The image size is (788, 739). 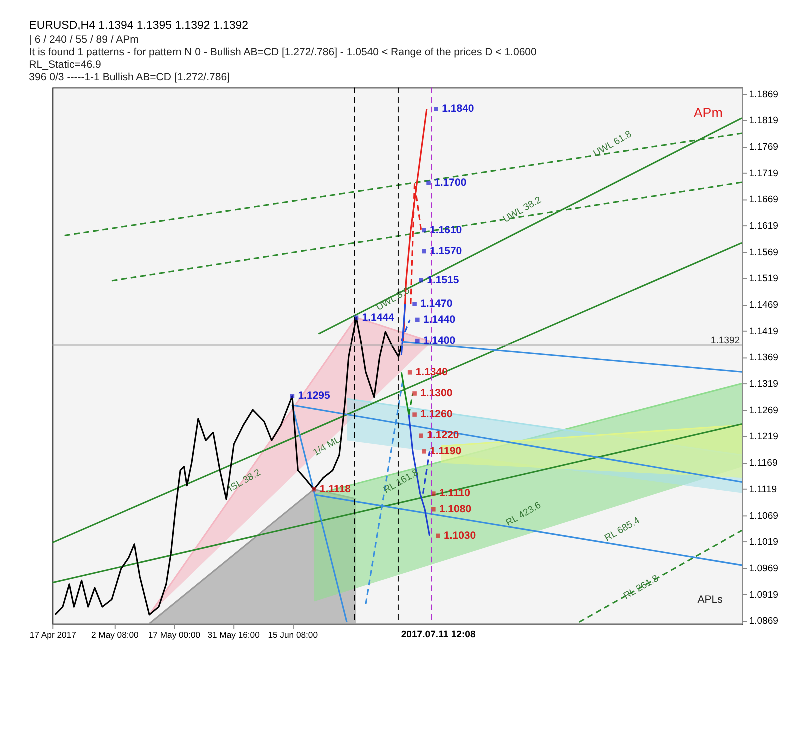 What do you see at coordinates (283, 59) in the screenshot?
I see `chart-subtitle: | 6 / 240 / 55 / 89 / APm It is found 1 patterns - for pattern N 0 - Bullish AB=CD [1.272/.786] - 1.0540 < Range of the prices D < 1.0600 RL_Static=46.9 396 0/3 -----1-1 Bullish AB=CD [1.272/.786]` at bounding box center [283, 59].